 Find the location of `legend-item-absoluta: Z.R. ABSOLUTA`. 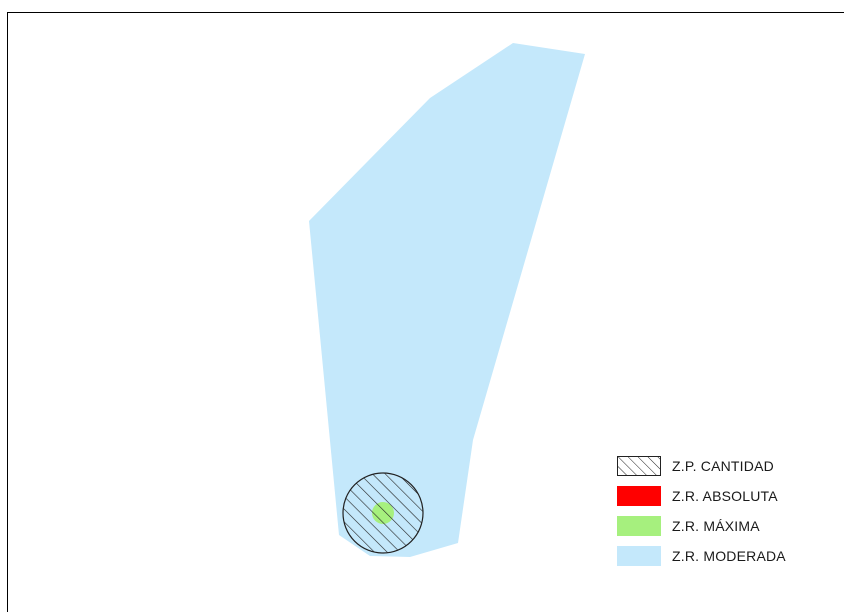

legend-item-absoluta: Z.R. ABSOLUTA is located at coordinates (717, 501).